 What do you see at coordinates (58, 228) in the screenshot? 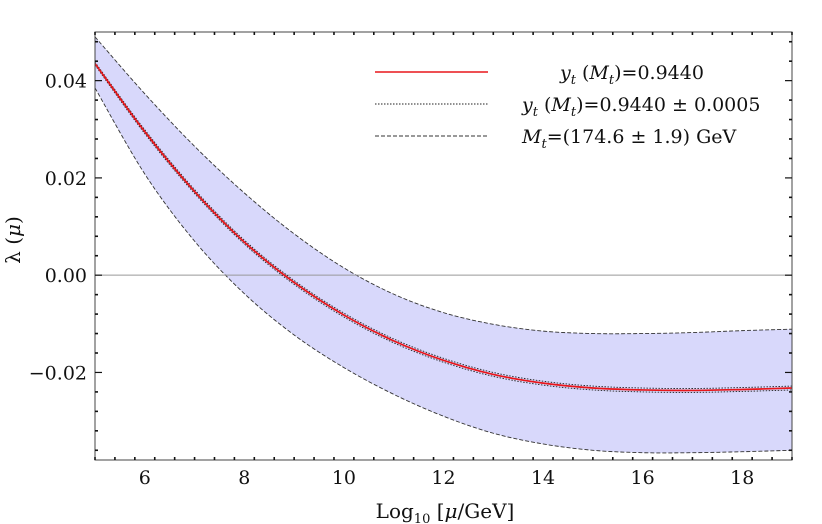
I see `y-tick-labels: 0.04 0.02 0.00 −0.02` at bounding box center [58, 228].